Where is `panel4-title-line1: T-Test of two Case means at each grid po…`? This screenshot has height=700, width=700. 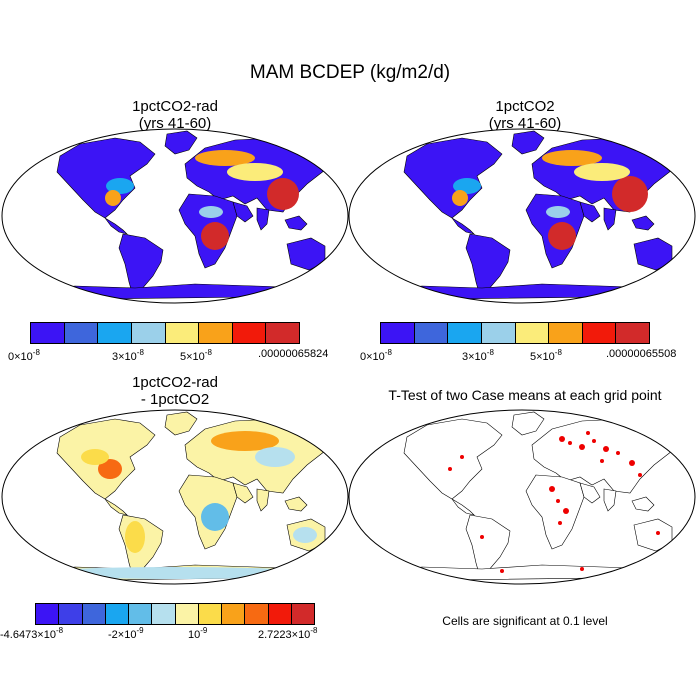
panel4-title-line1: T-Test of two Case means at each grid po… is located at coordinates (525, 395).